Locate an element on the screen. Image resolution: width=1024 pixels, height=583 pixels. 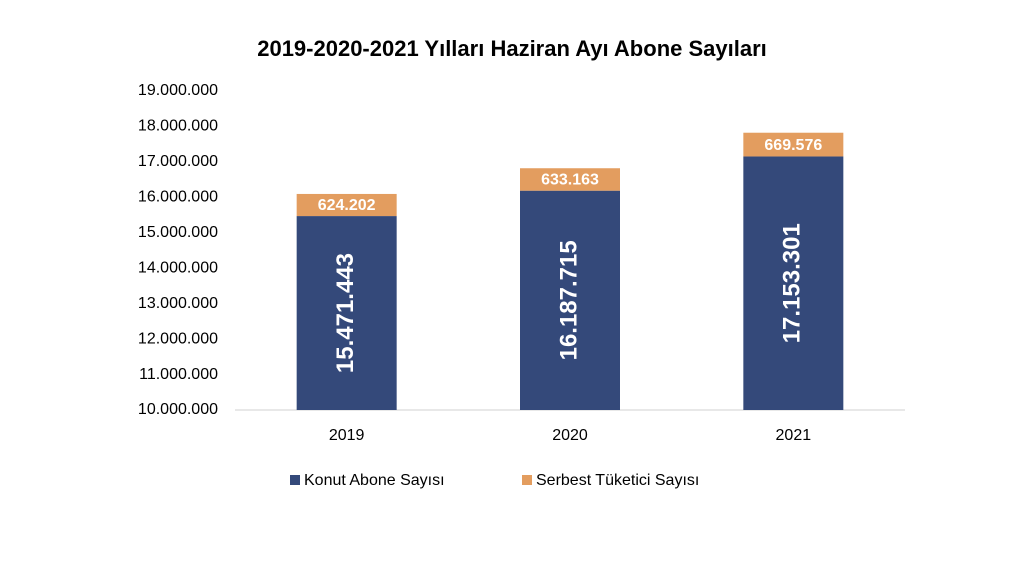
y-tick-label: 14.000.000 is located at coordinates (178, 267).